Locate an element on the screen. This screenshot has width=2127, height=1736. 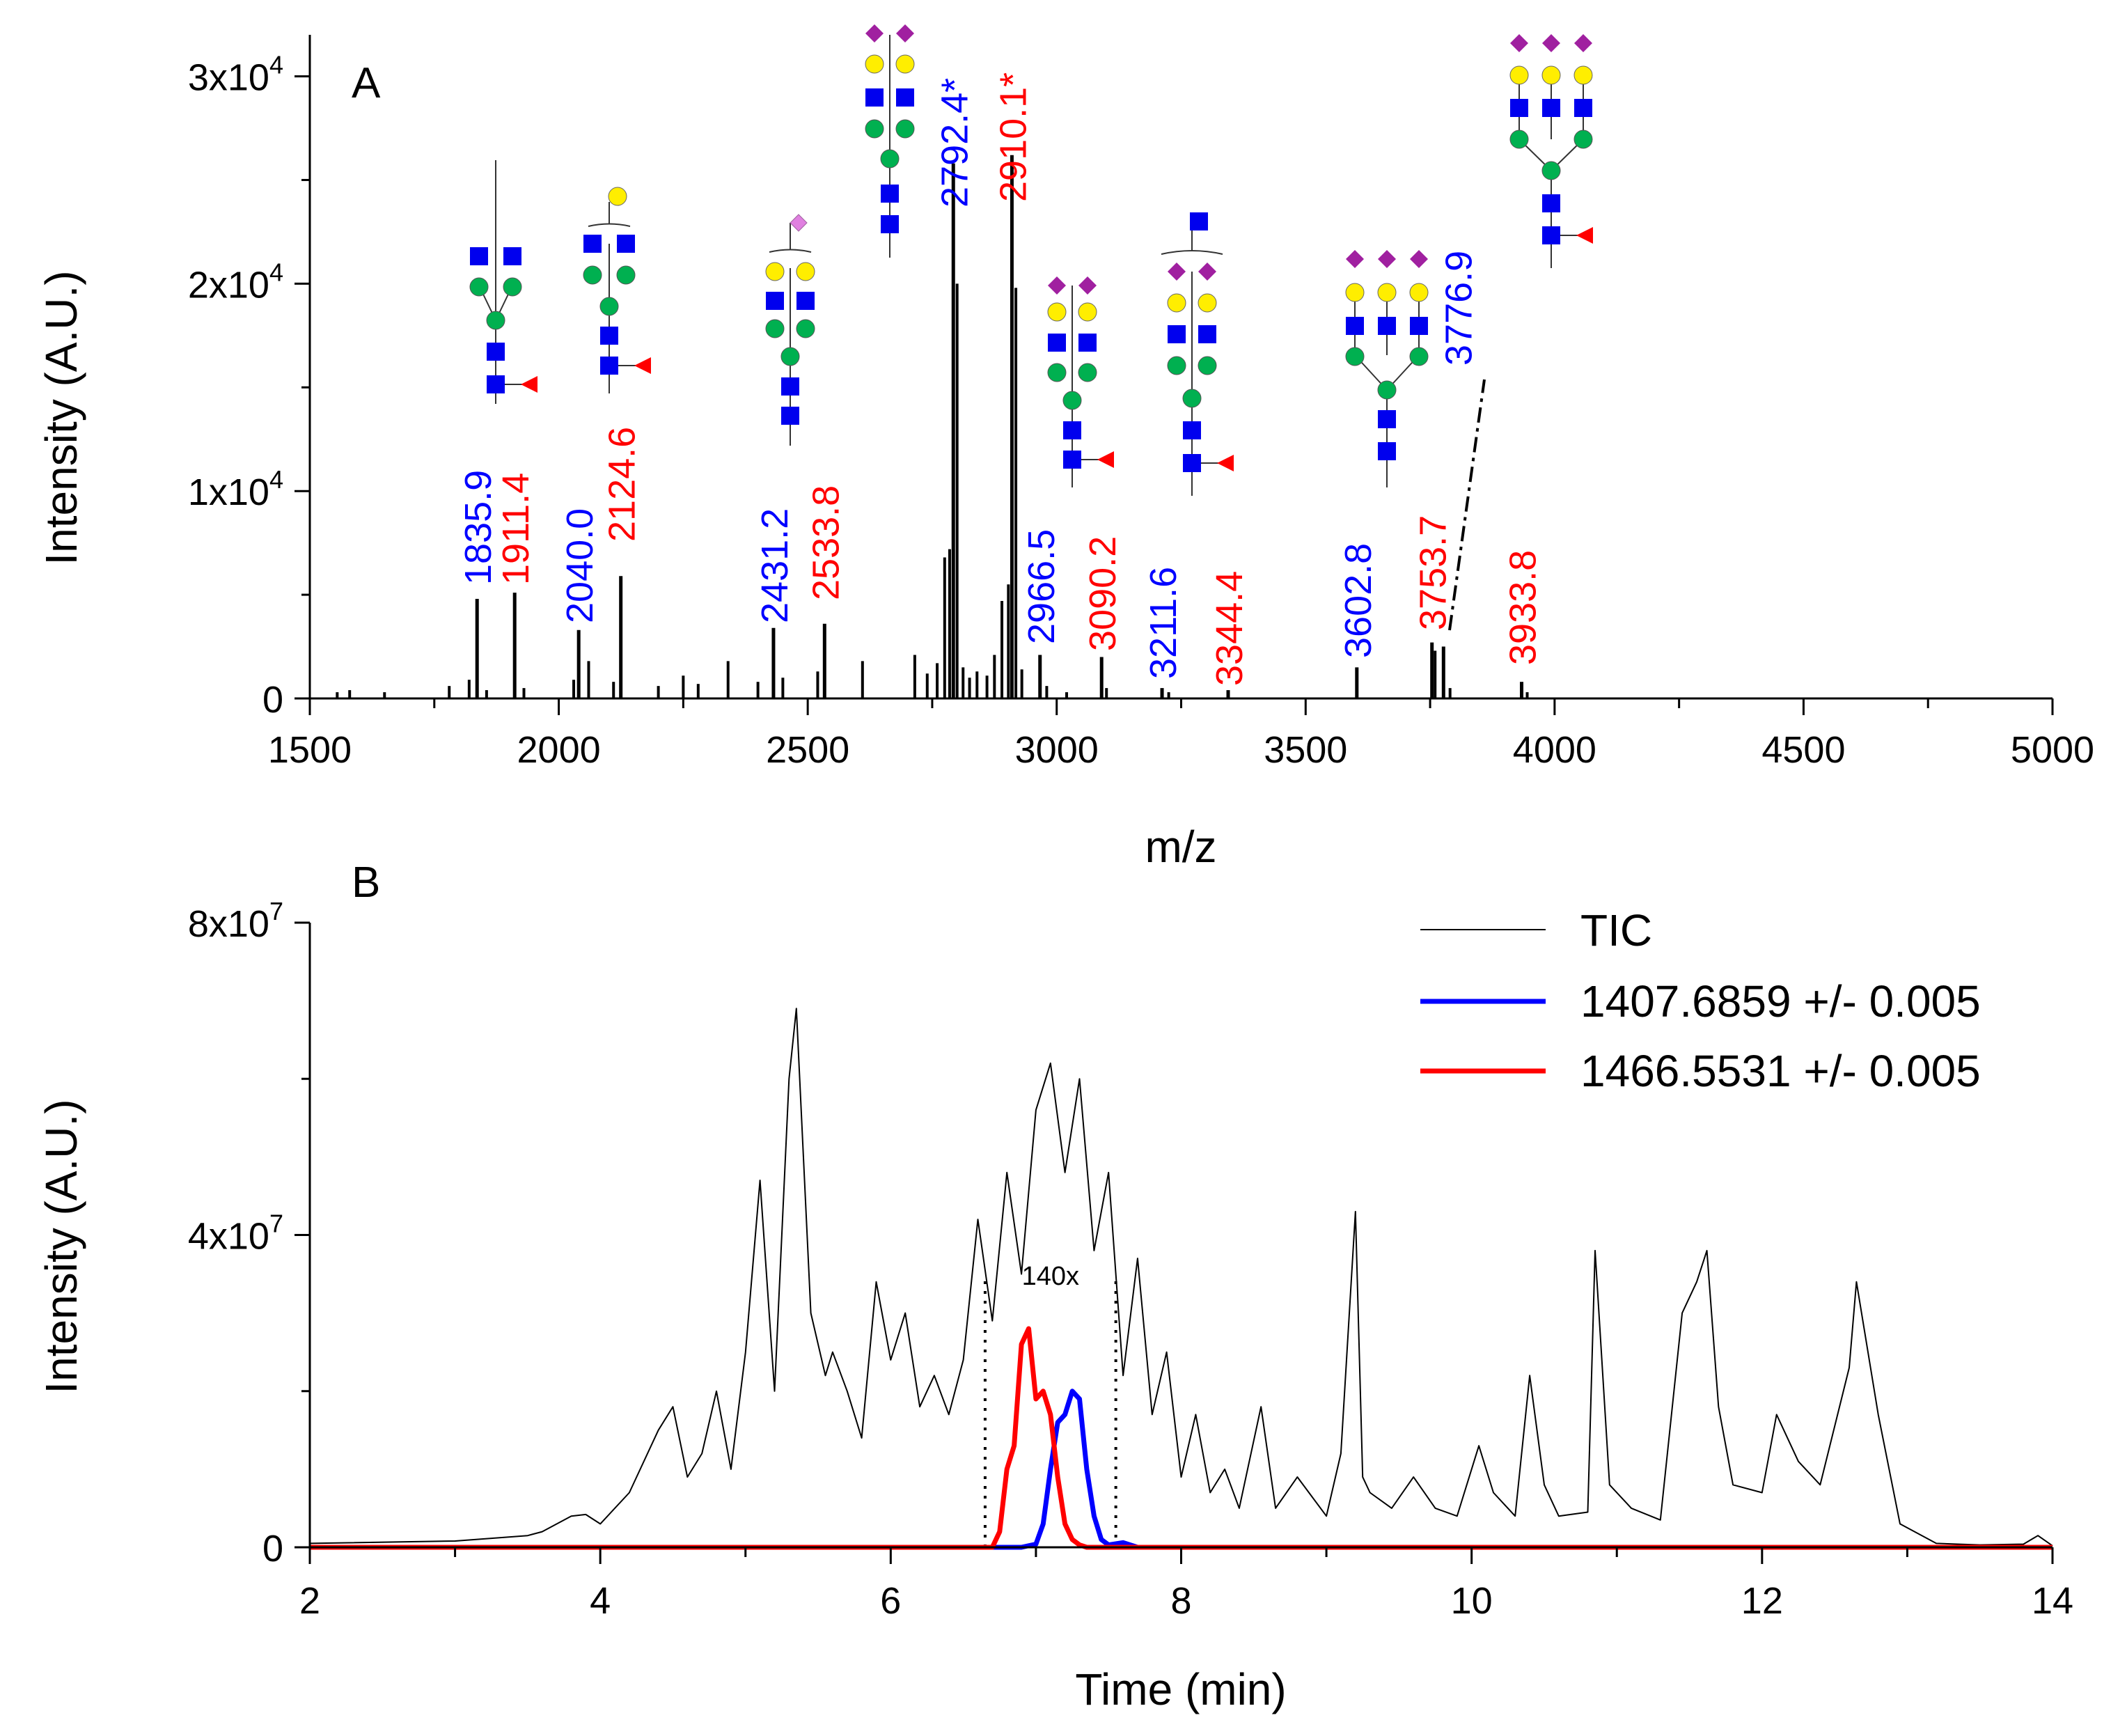
peak-label-1911-4: 1911.4 is located at coordinates (516, 529).